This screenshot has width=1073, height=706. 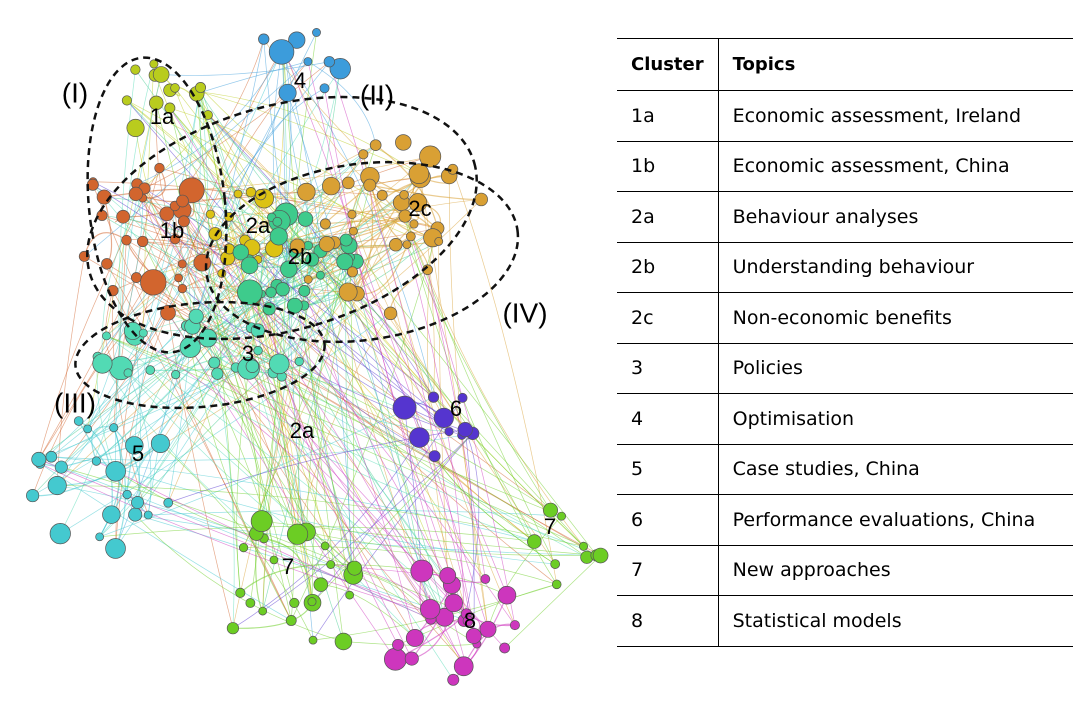 I want to click on header-cell: Cluster, so click(x=668, y=64).